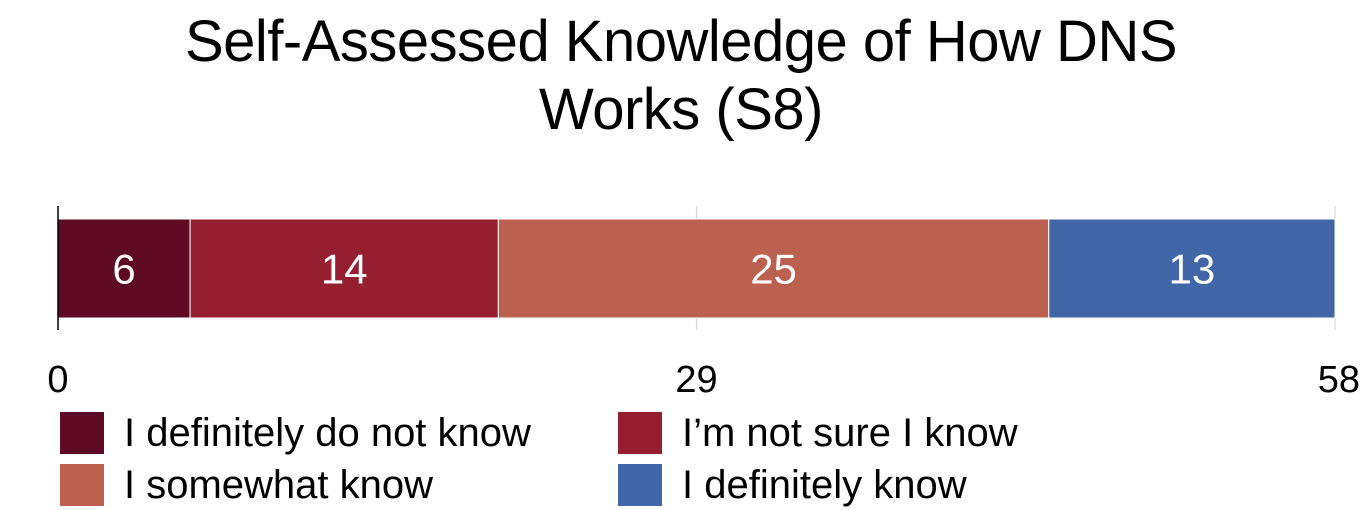  What do you see at coordinates (824, 485) in the screenshot?
I see `legend-label-definitely-know: I definitely know` at bounding box center [824, 485].